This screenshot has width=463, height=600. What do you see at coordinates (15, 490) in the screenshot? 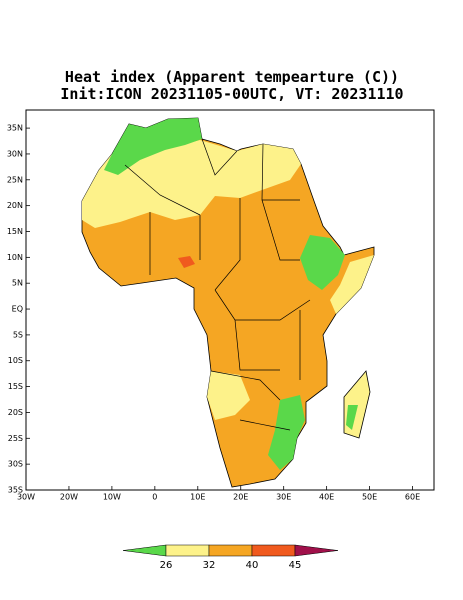
I see `y-tick-label: 35S` at bounding box center [15, 490].